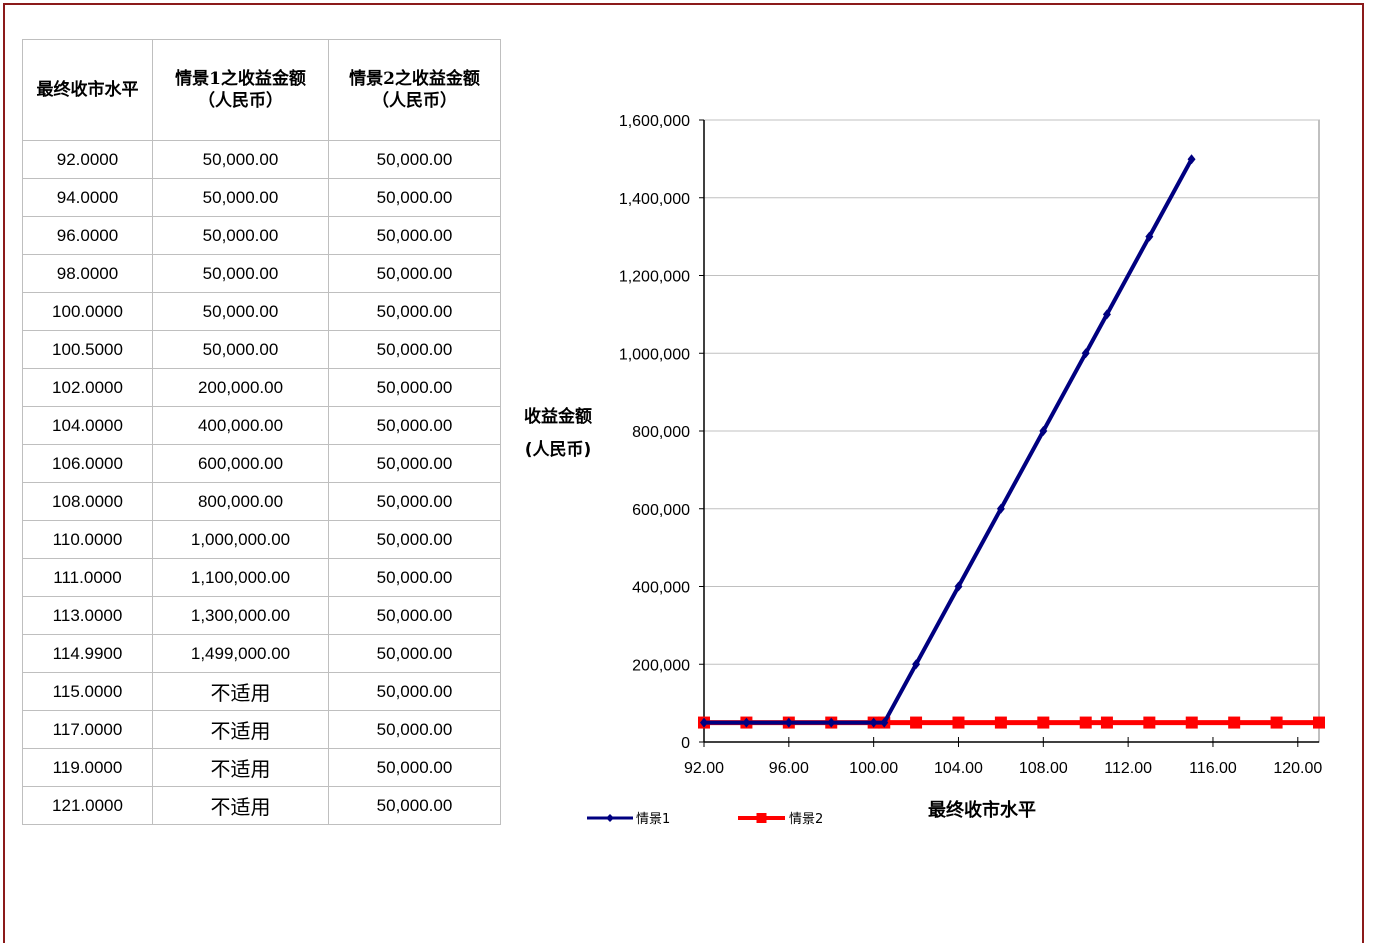 This screenshot has height=943, width=1375. Describe the element at coordinates (1213, 768) in the screenshot. I see `x-tick-label: 116.00` at that location.